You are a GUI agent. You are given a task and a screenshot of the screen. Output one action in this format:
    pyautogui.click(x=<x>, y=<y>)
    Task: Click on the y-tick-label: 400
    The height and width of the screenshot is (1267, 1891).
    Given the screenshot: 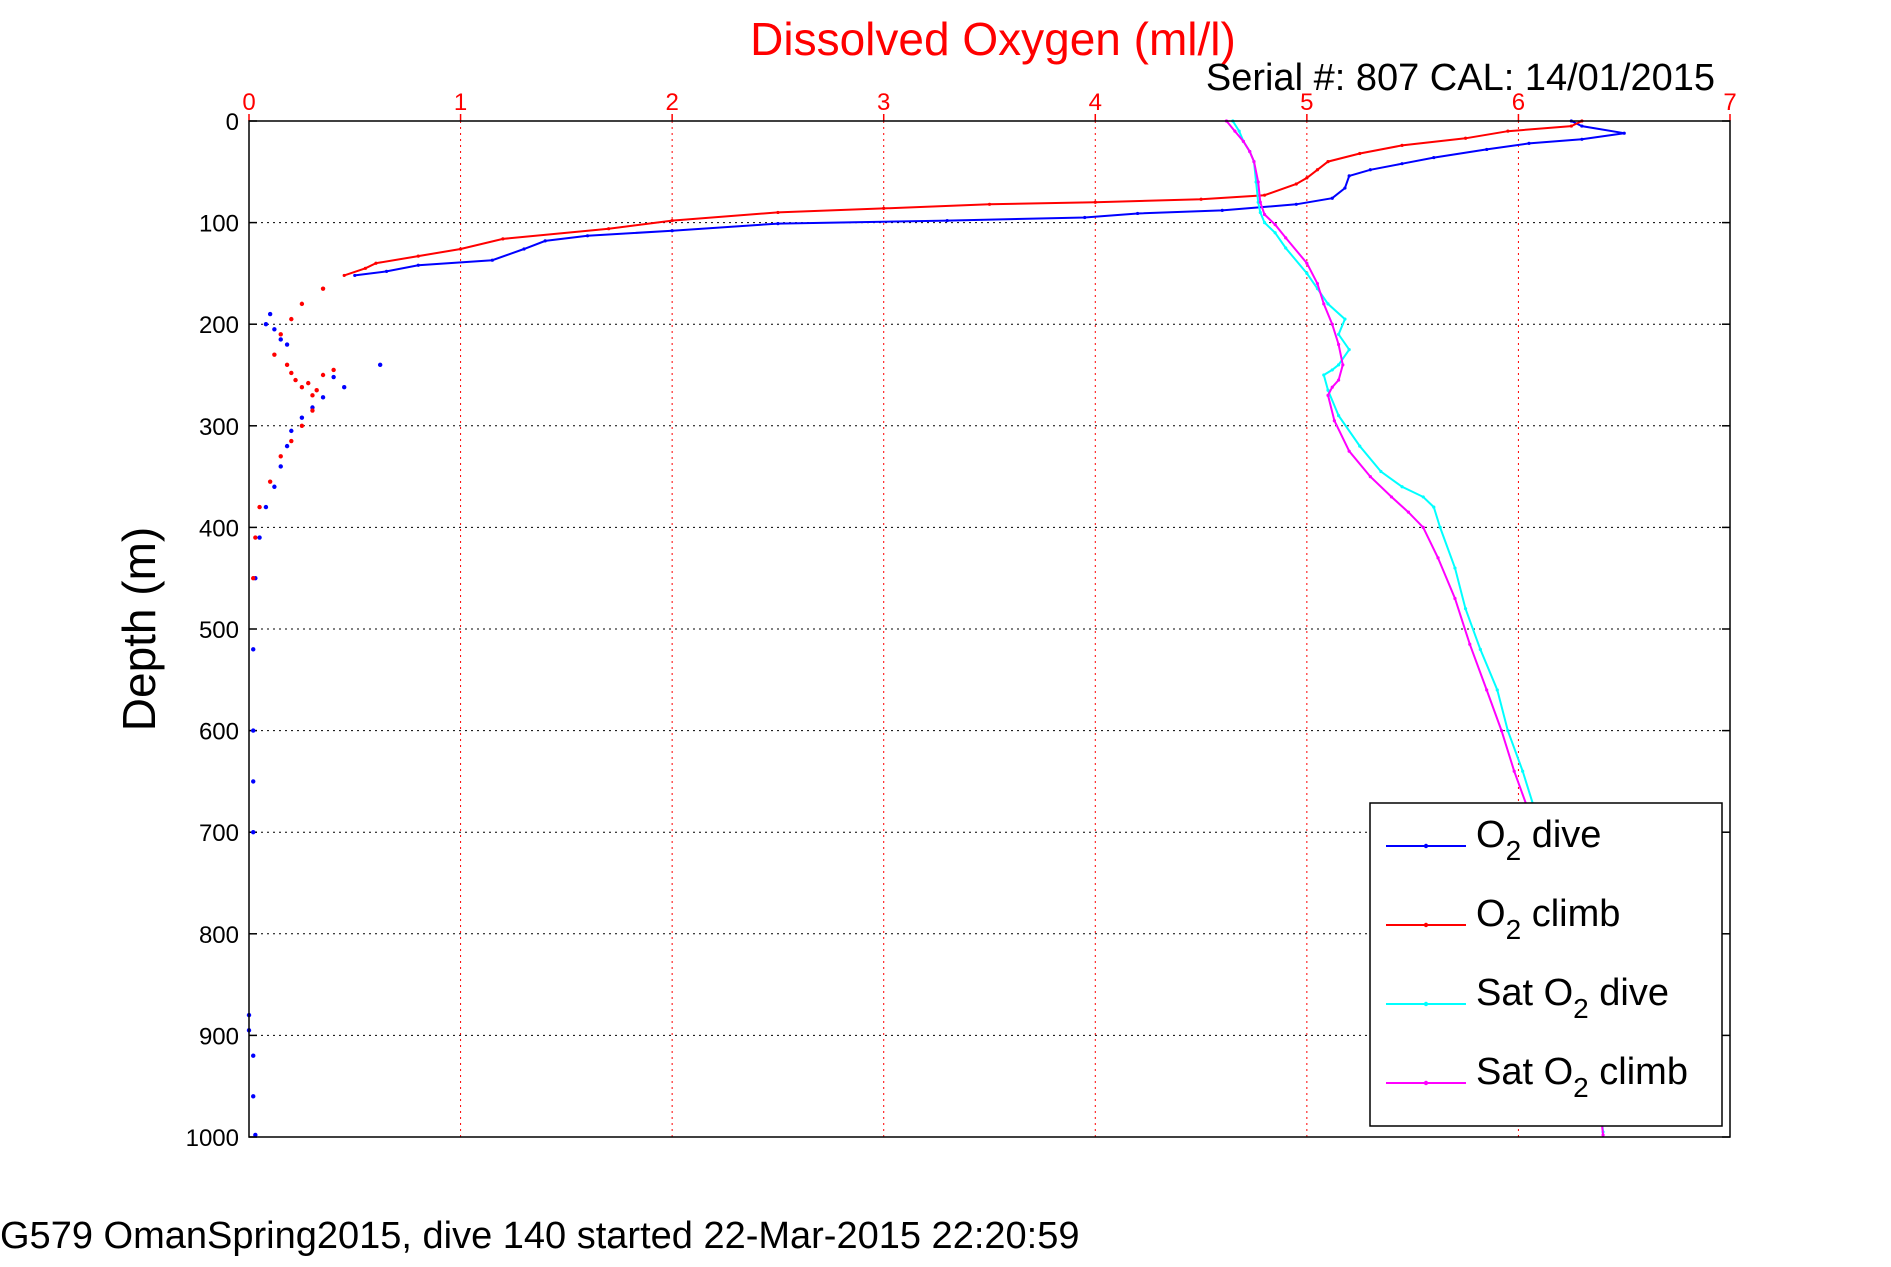 What is the action you would take?
    pyautogui.click(x=219, y=528)
    